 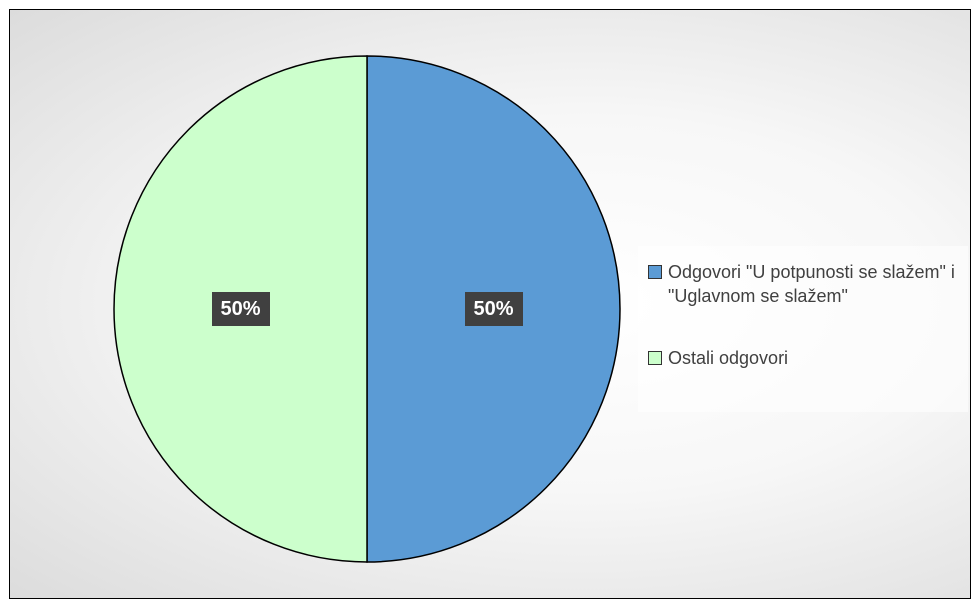 I want to click on data-label-agree: 50%, so click(x=493, y=309).